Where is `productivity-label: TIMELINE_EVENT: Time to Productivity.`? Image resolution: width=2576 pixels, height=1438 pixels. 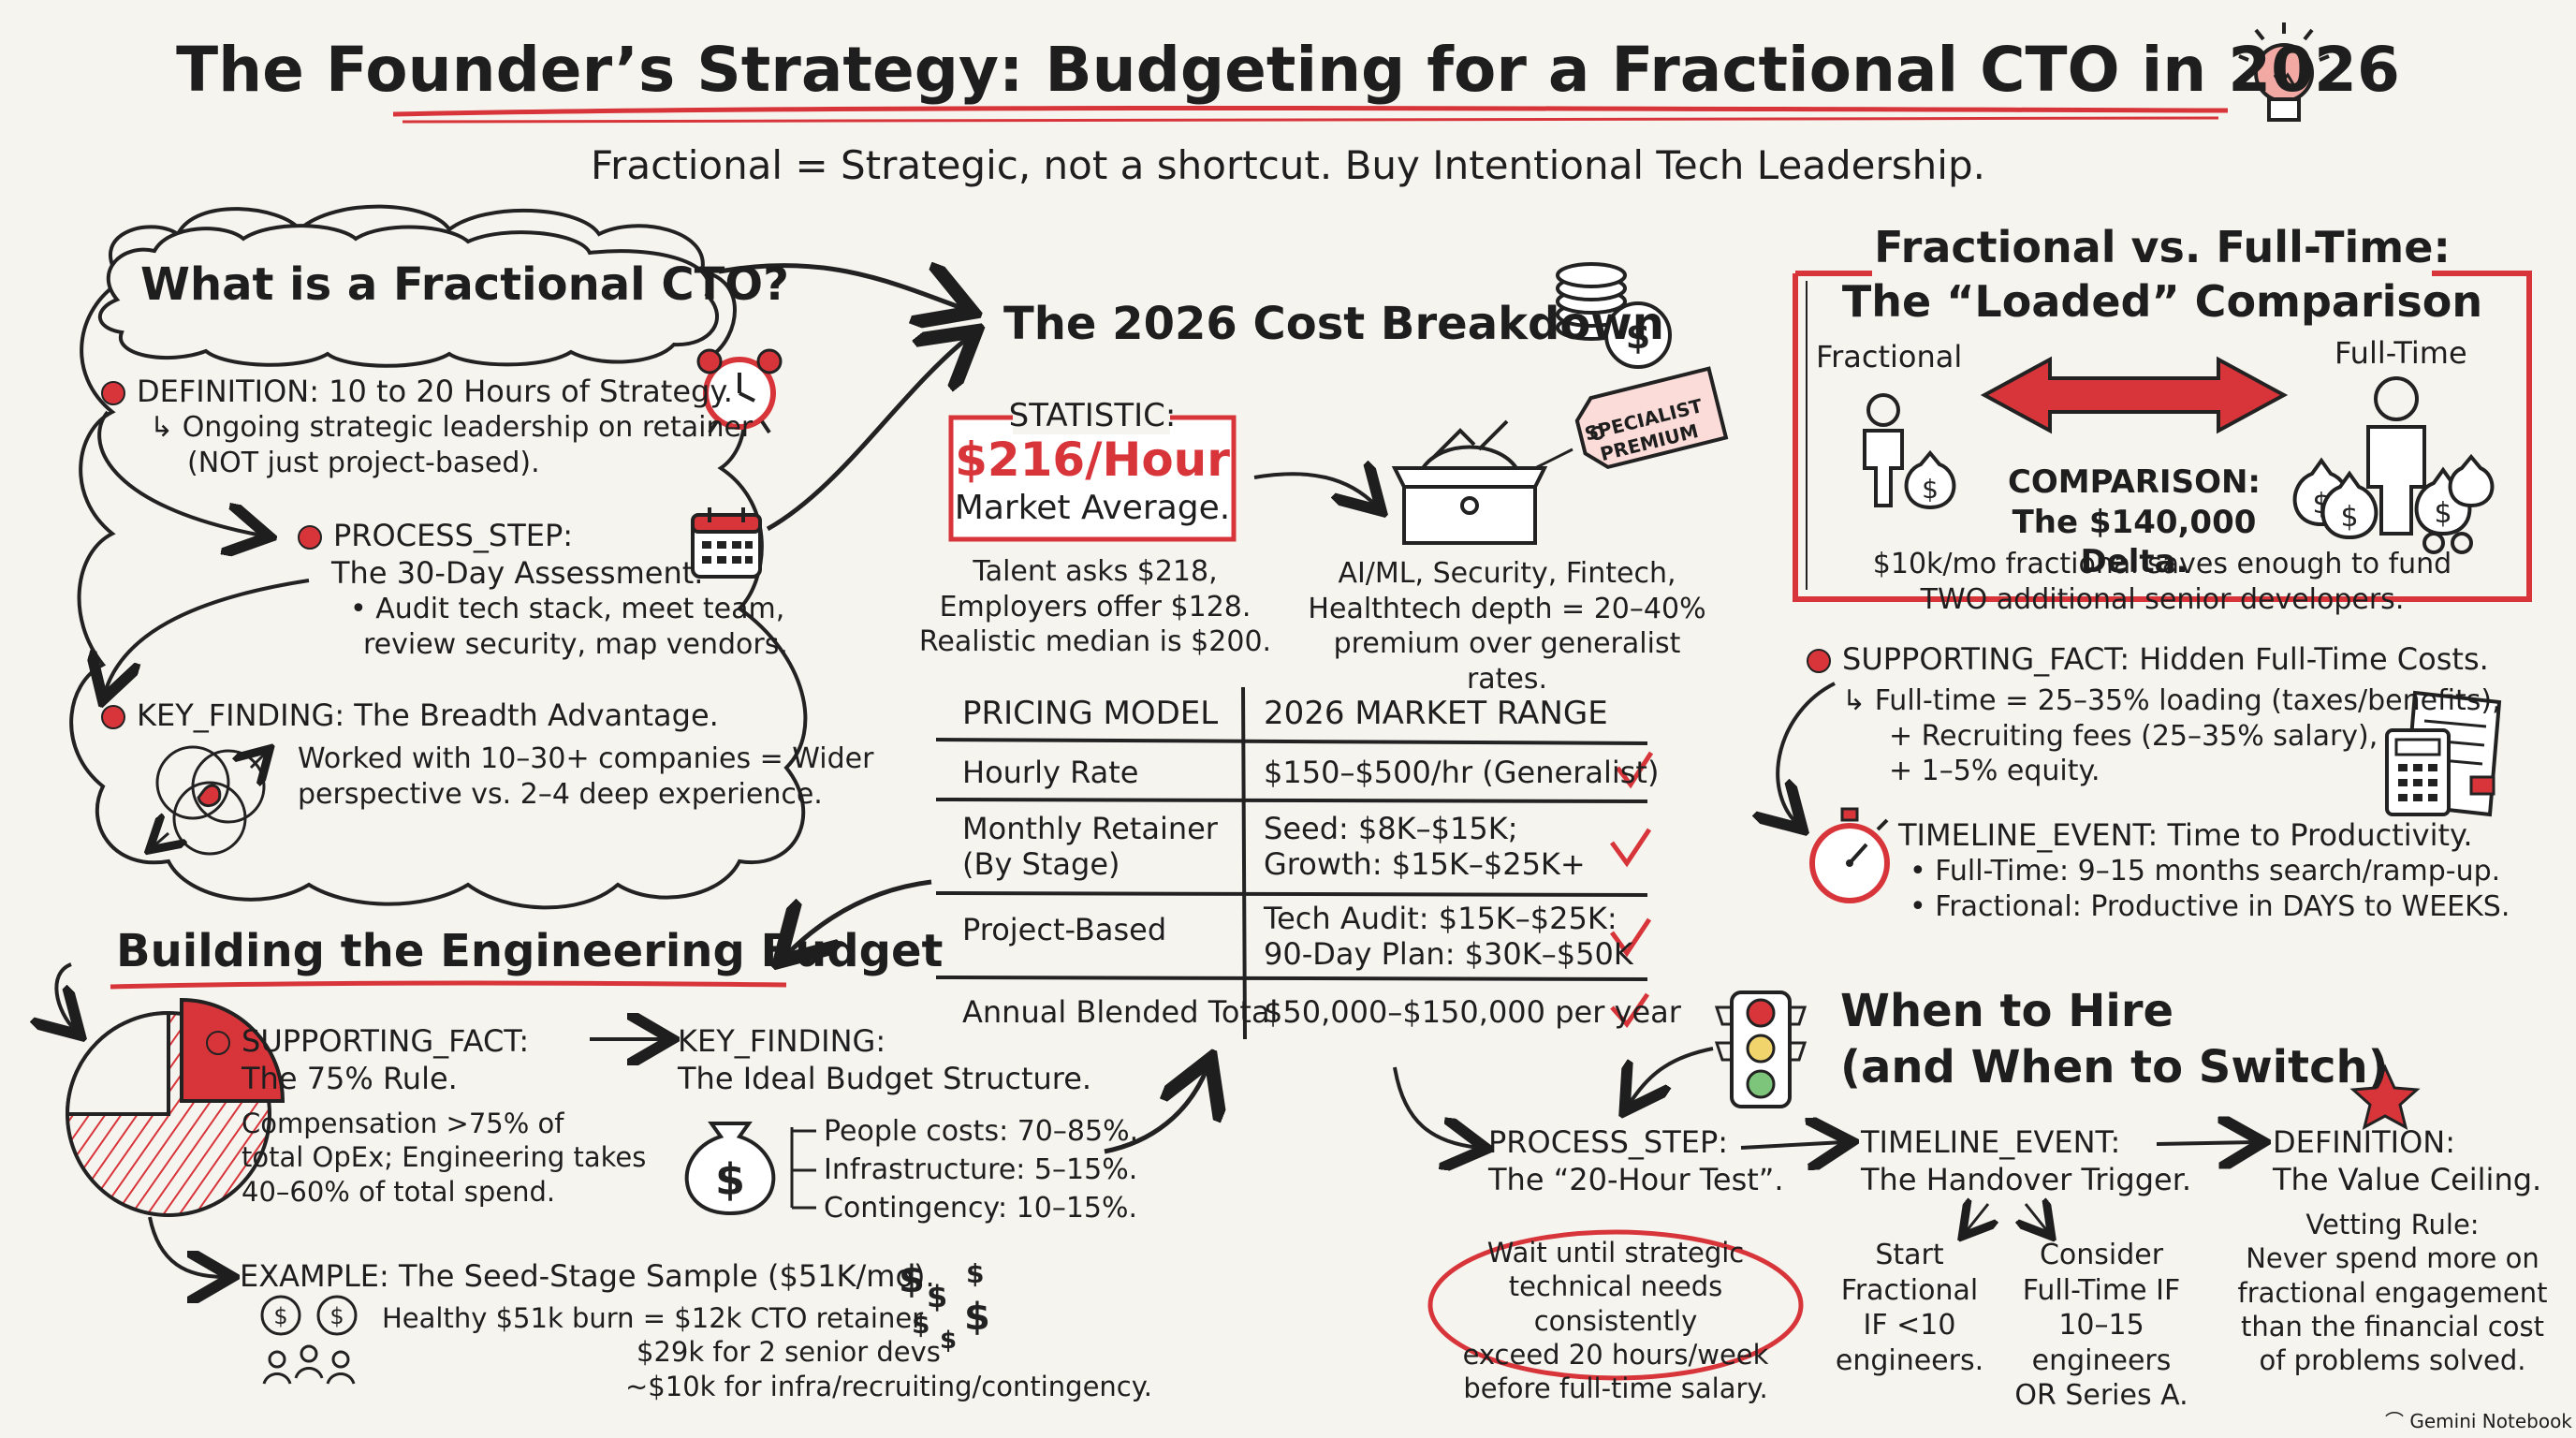
productivity-label: TIMELINE_EVENT: Time to Productivity. is located at coordinates (2185, 835).